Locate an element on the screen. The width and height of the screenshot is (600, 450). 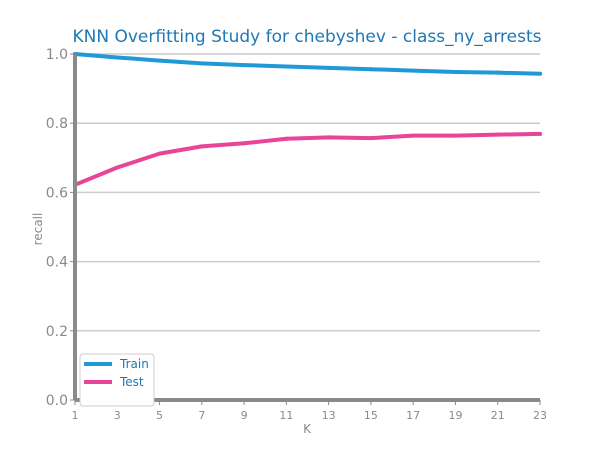
legend-box is located at coordinates (117, 380).